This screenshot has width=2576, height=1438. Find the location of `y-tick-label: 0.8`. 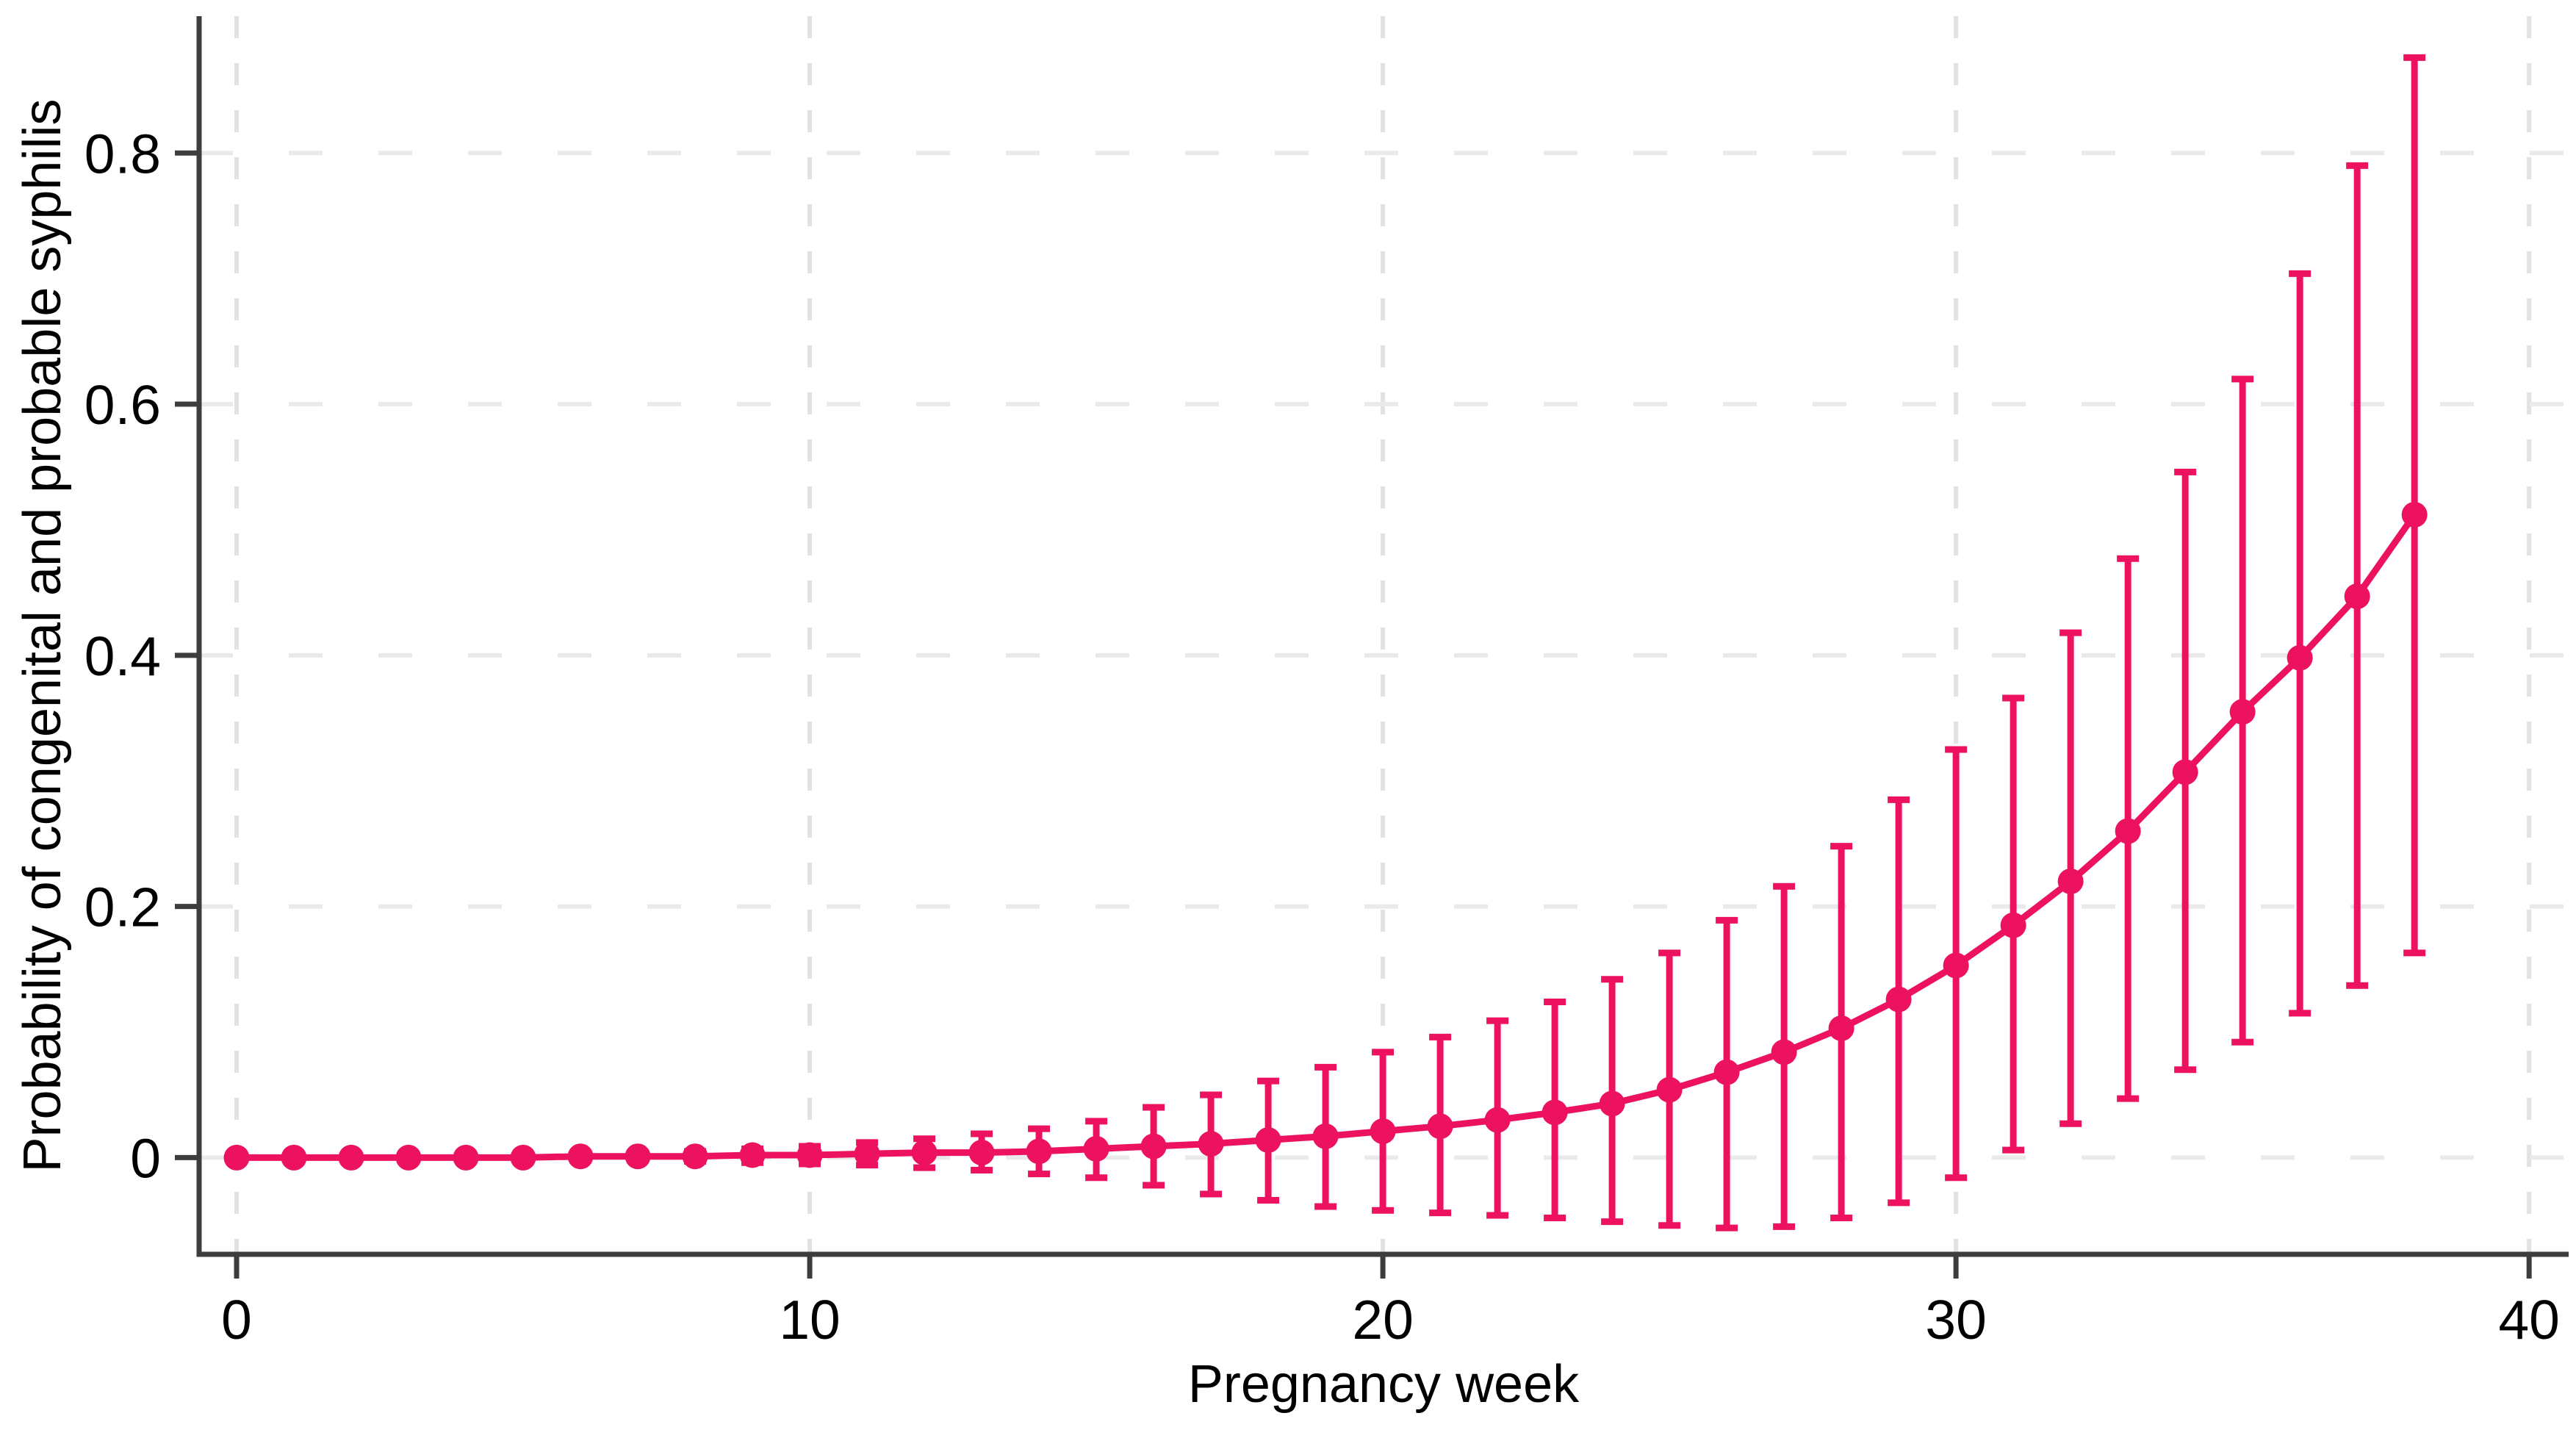

y-tick-label: 0.8 is located at coordinates (122, 153).